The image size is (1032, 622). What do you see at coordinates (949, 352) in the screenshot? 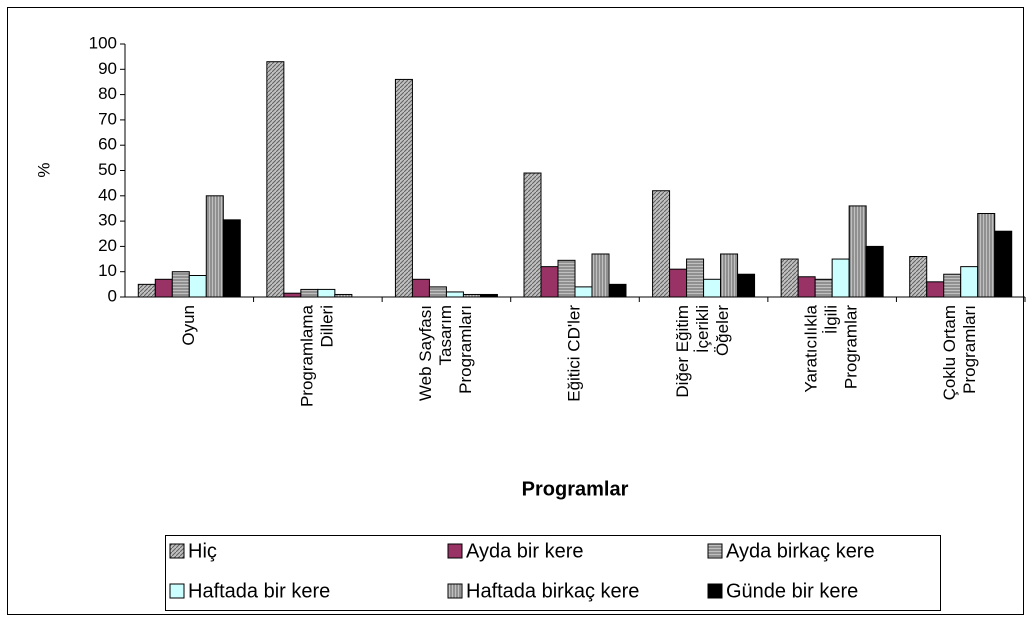
I see `x-tick-label: Çoklu Ortam` at bounding box center [949, 352].